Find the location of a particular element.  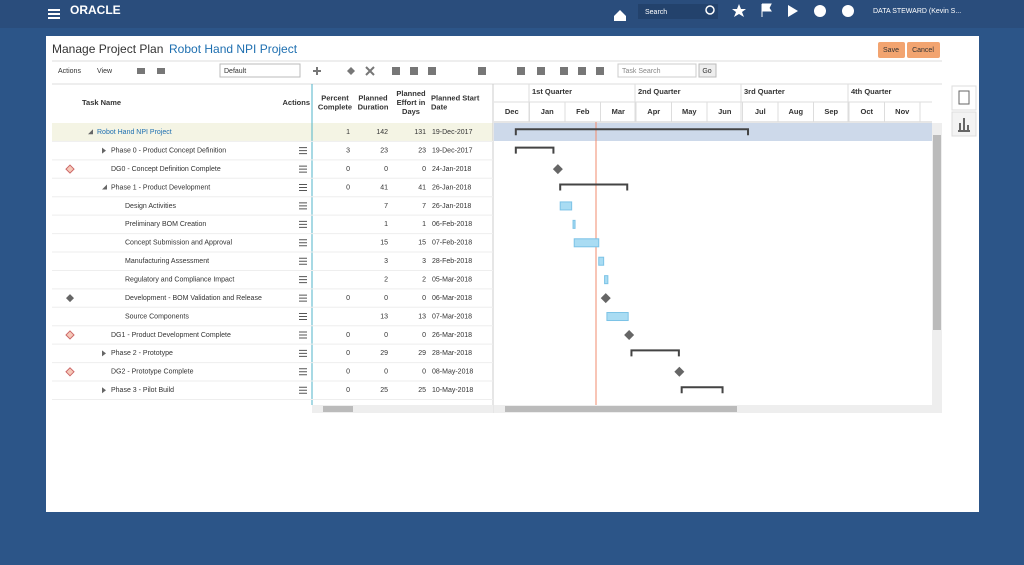

task-name: Robot Hand NPI Project is located at coordinates (134, 132).